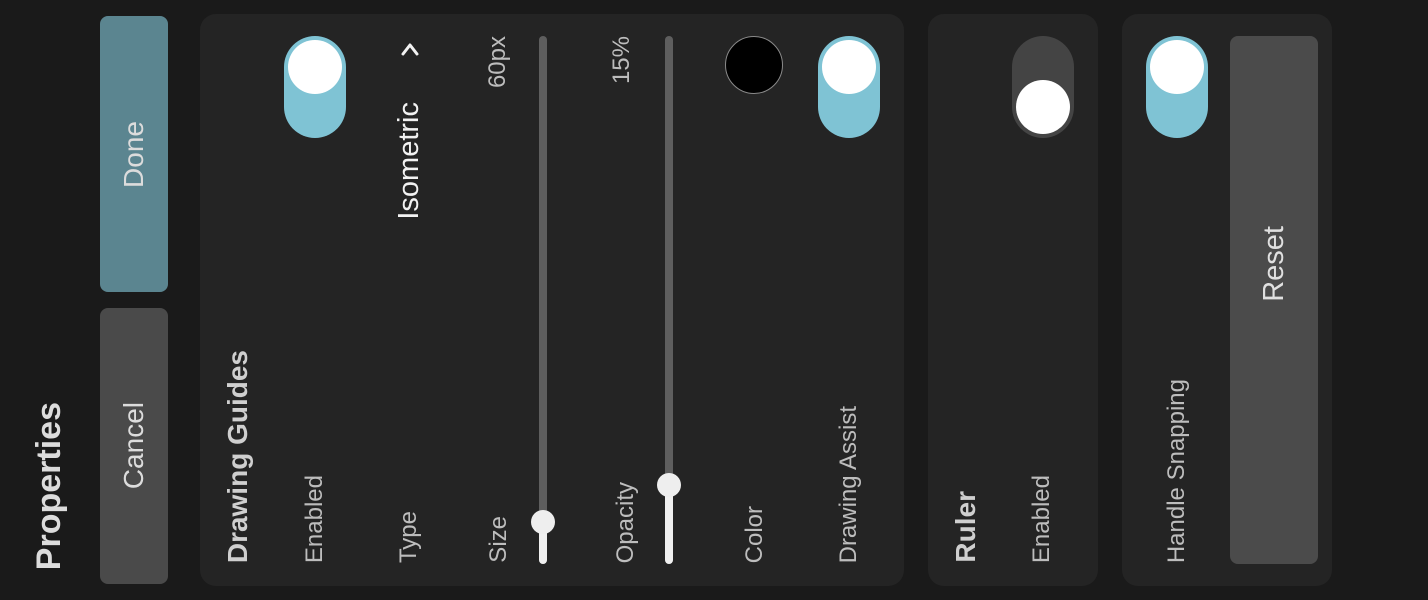  What do you see at coordinates (848, 484) in the screenshot?
I see `drawing-assist-label: Drawing Assist` at bounding box center [848, 484].